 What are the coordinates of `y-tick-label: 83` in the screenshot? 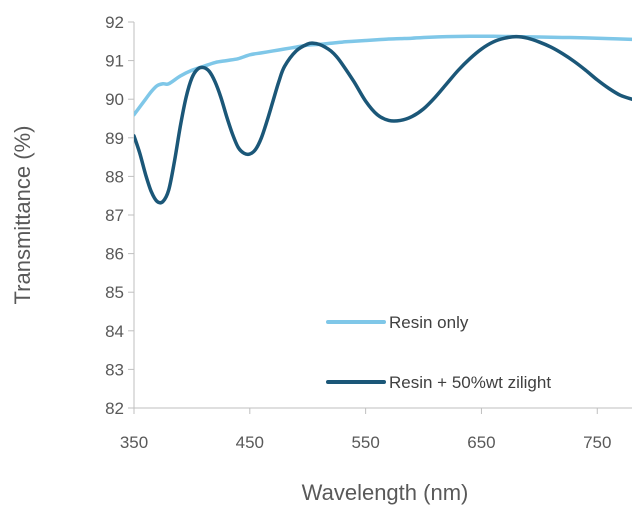 It's located at (114, 369).